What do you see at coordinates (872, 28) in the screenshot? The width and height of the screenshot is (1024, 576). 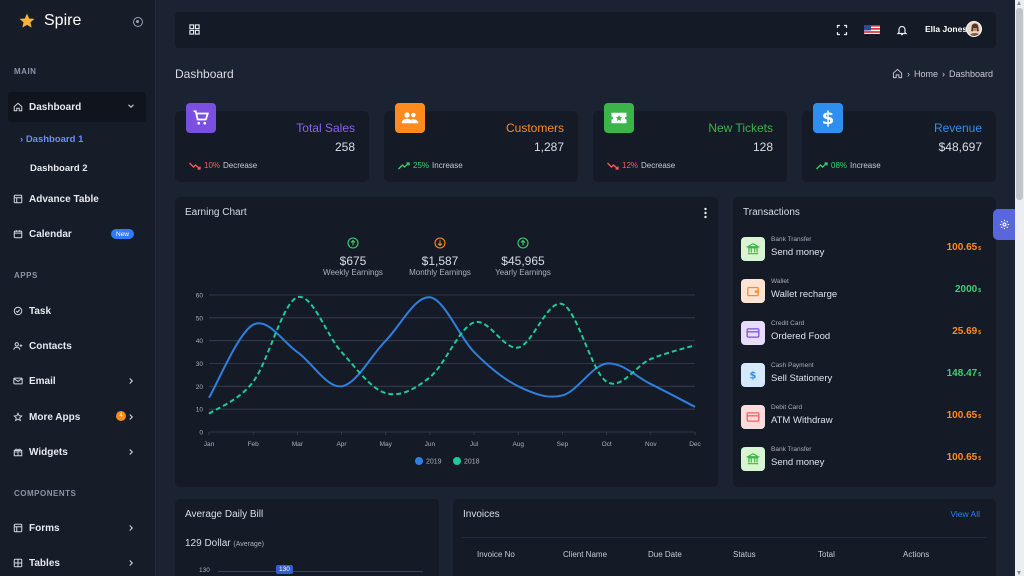 I see `us-flag-icon` at bounding box center [872, 28].